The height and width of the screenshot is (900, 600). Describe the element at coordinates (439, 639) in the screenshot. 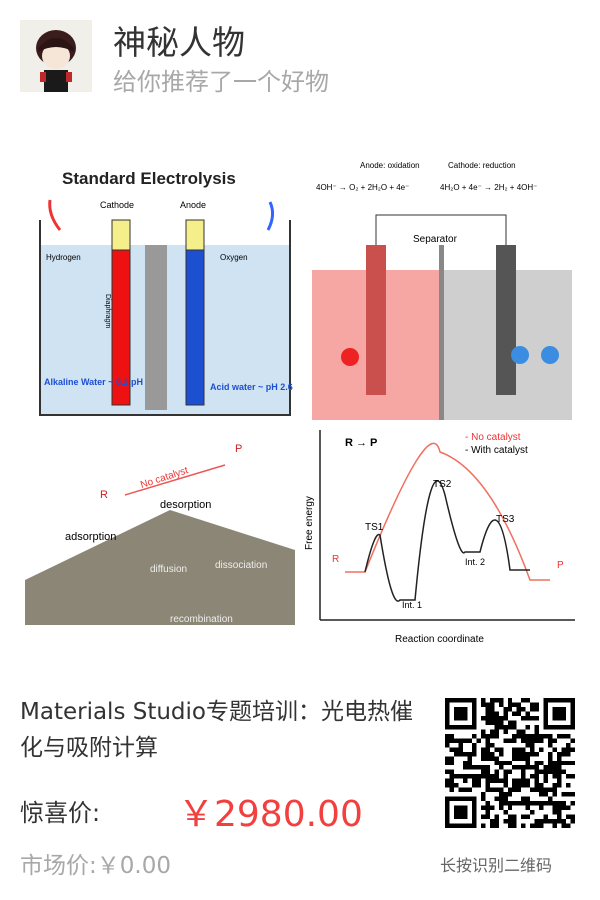

I see `svg-text: Reaction coordinate` at that location.